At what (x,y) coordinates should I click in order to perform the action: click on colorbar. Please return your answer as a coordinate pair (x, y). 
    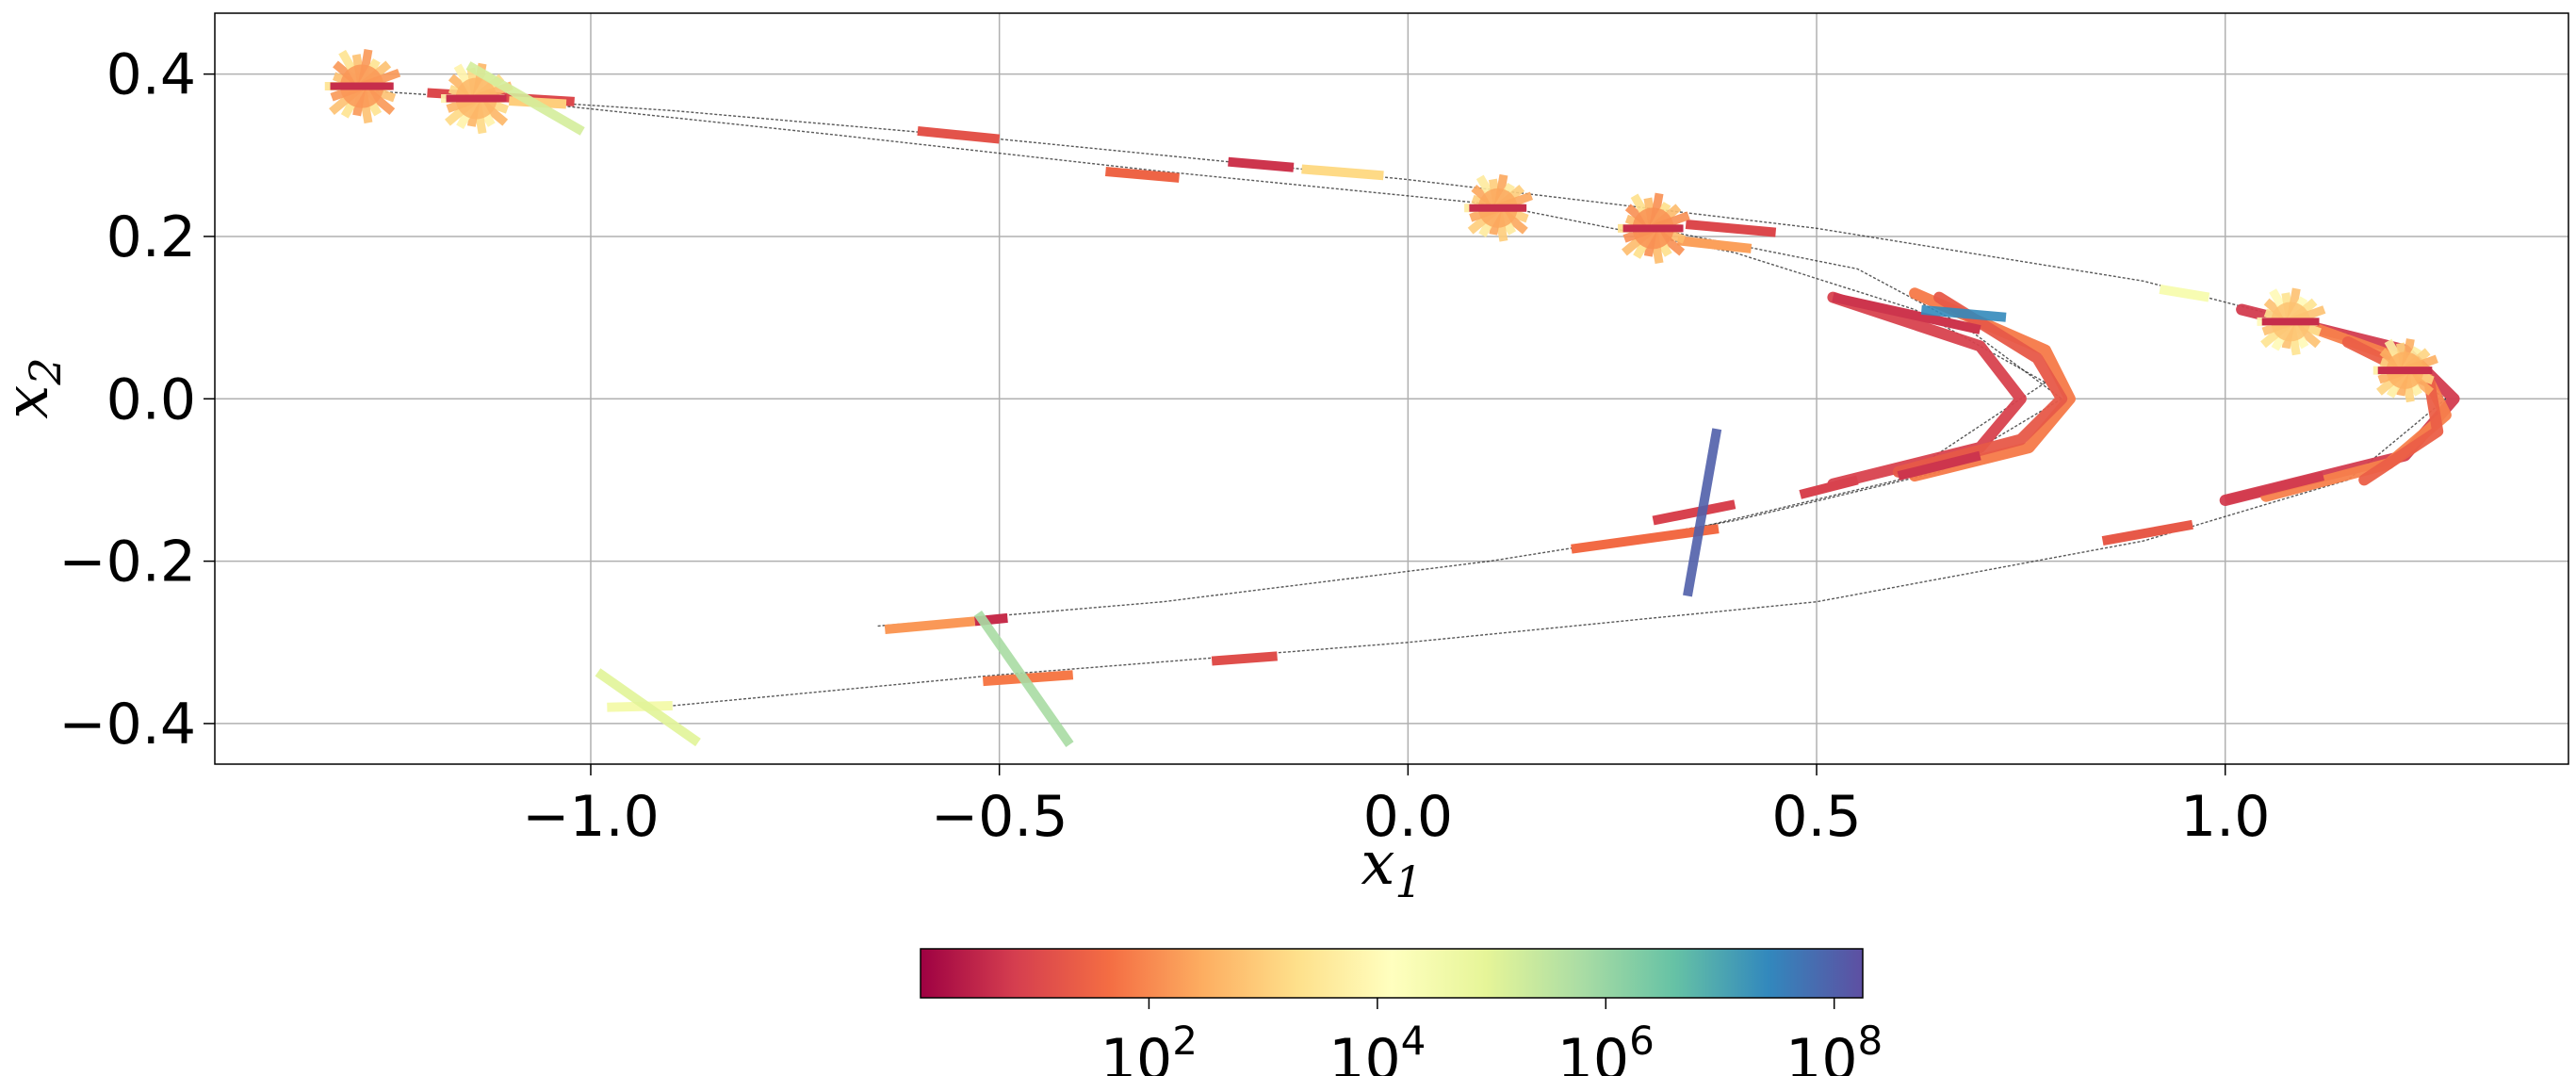
    Looking at the image, I should click on (1392, 973).